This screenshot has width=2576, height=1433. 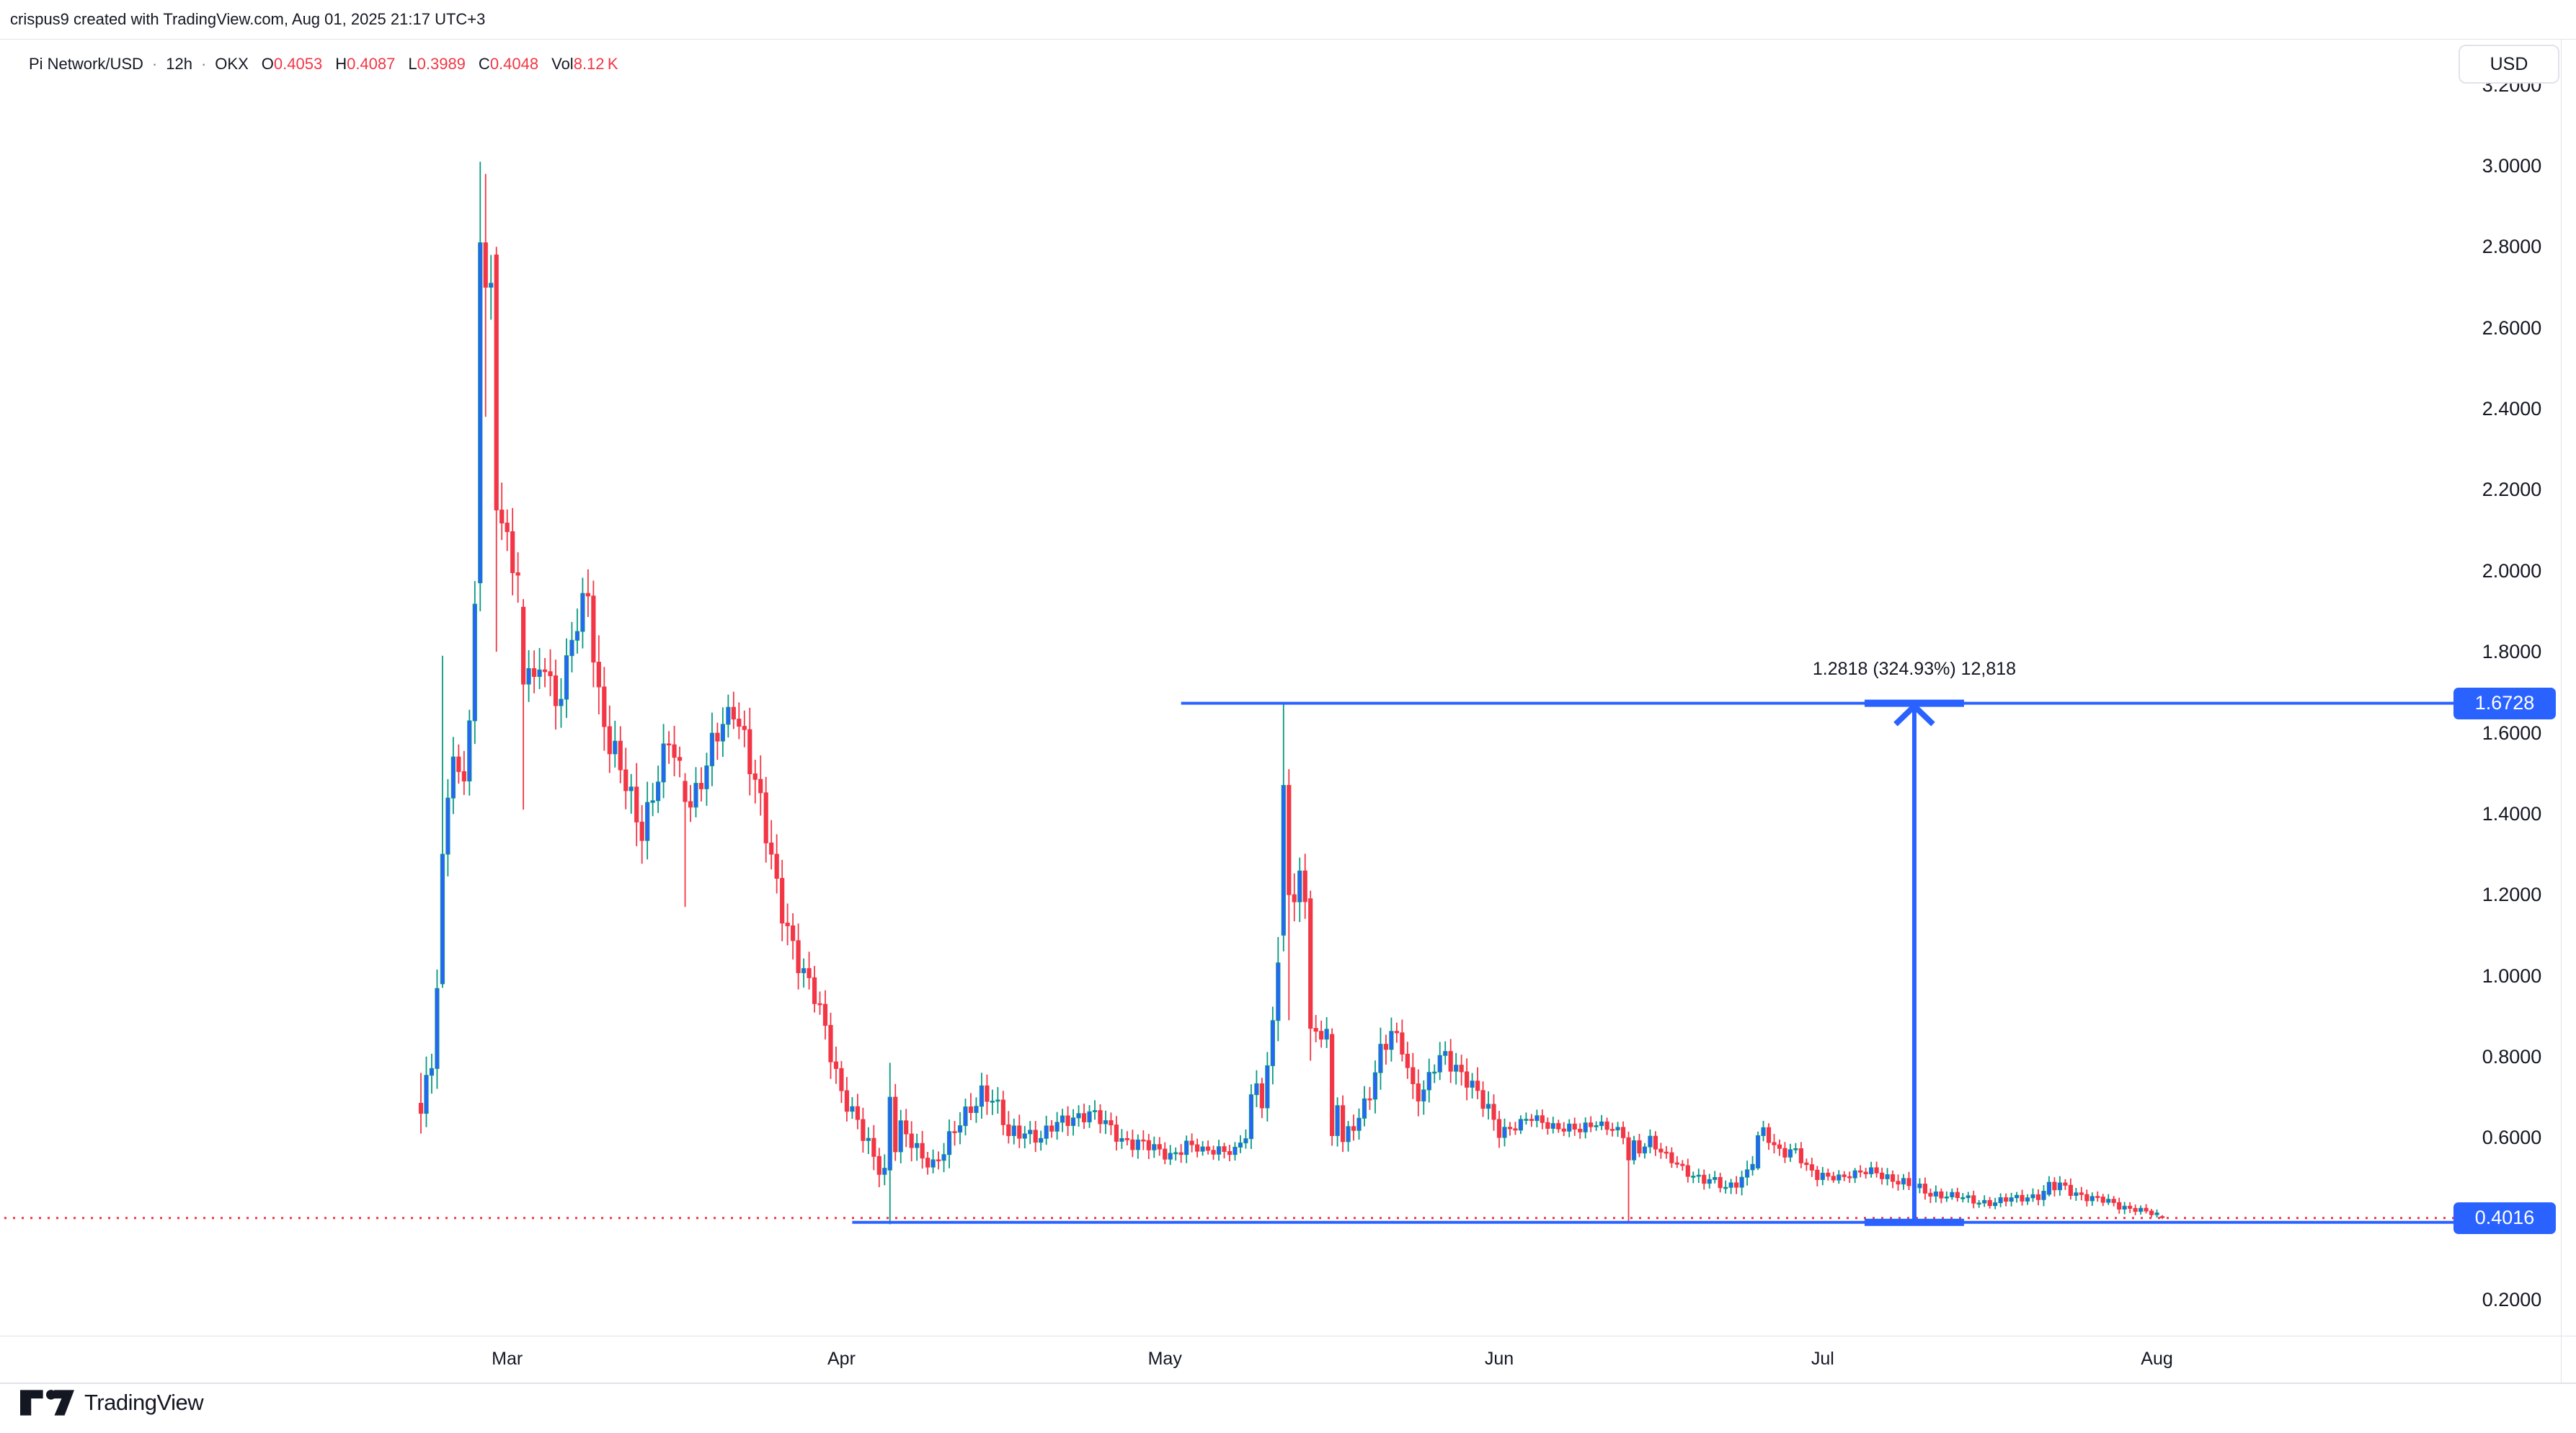 What do you see at coordinates (2512, 652) in the screenshot?
I see `price-axis-label: 1.8000` at bounding box center [2512, 652].